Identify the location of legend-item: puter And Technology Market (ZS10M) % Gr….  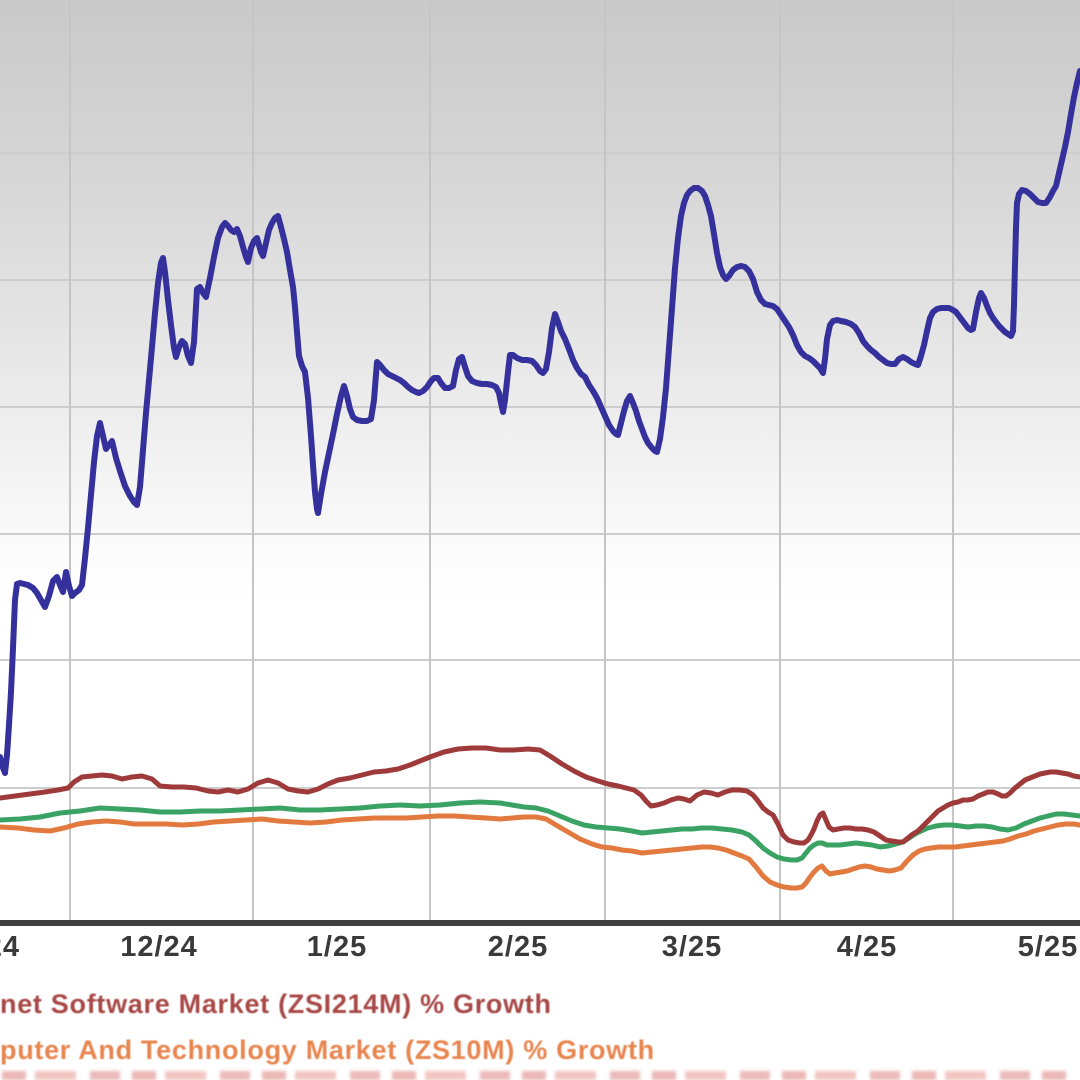
(327, 1050).